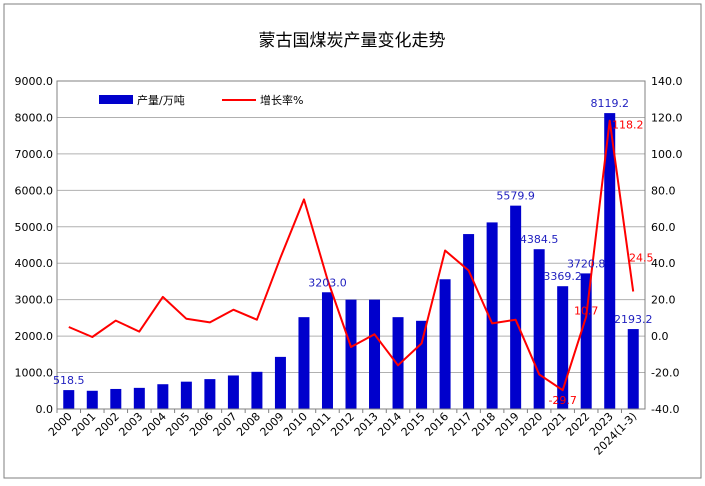  What do you see at coordinates (667, 117) in the screenshot?
I see `right-tick-label: 120.0` at bounding box center [667, 117].